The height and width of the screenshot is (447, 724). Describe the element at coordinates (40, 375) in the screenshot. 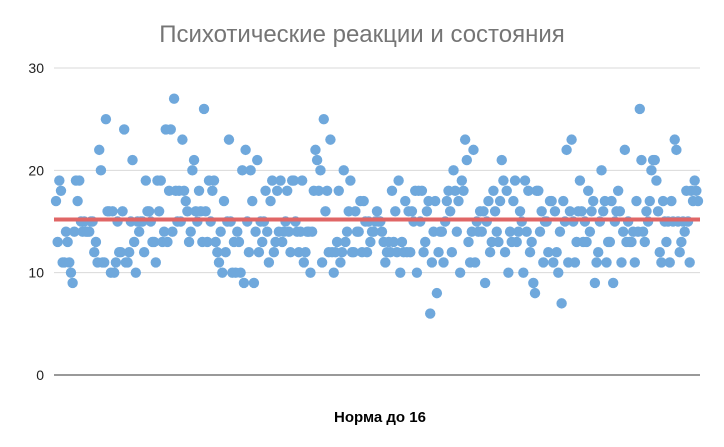

I see `y-tick-label-0: 0` at that location.